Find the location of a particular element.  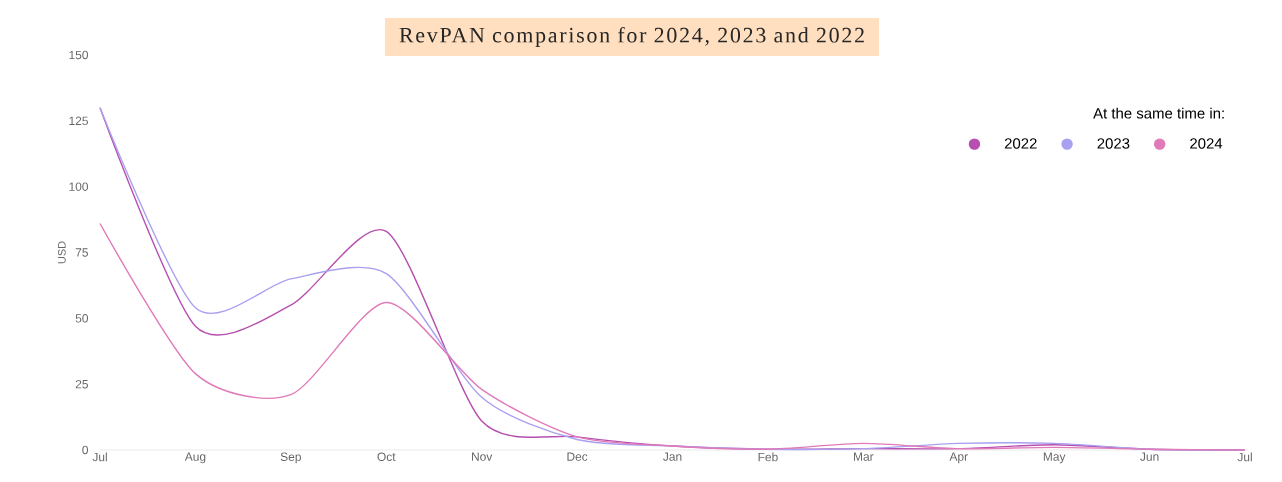

legend-label: 2023 is located at coordinates (1113, 143).